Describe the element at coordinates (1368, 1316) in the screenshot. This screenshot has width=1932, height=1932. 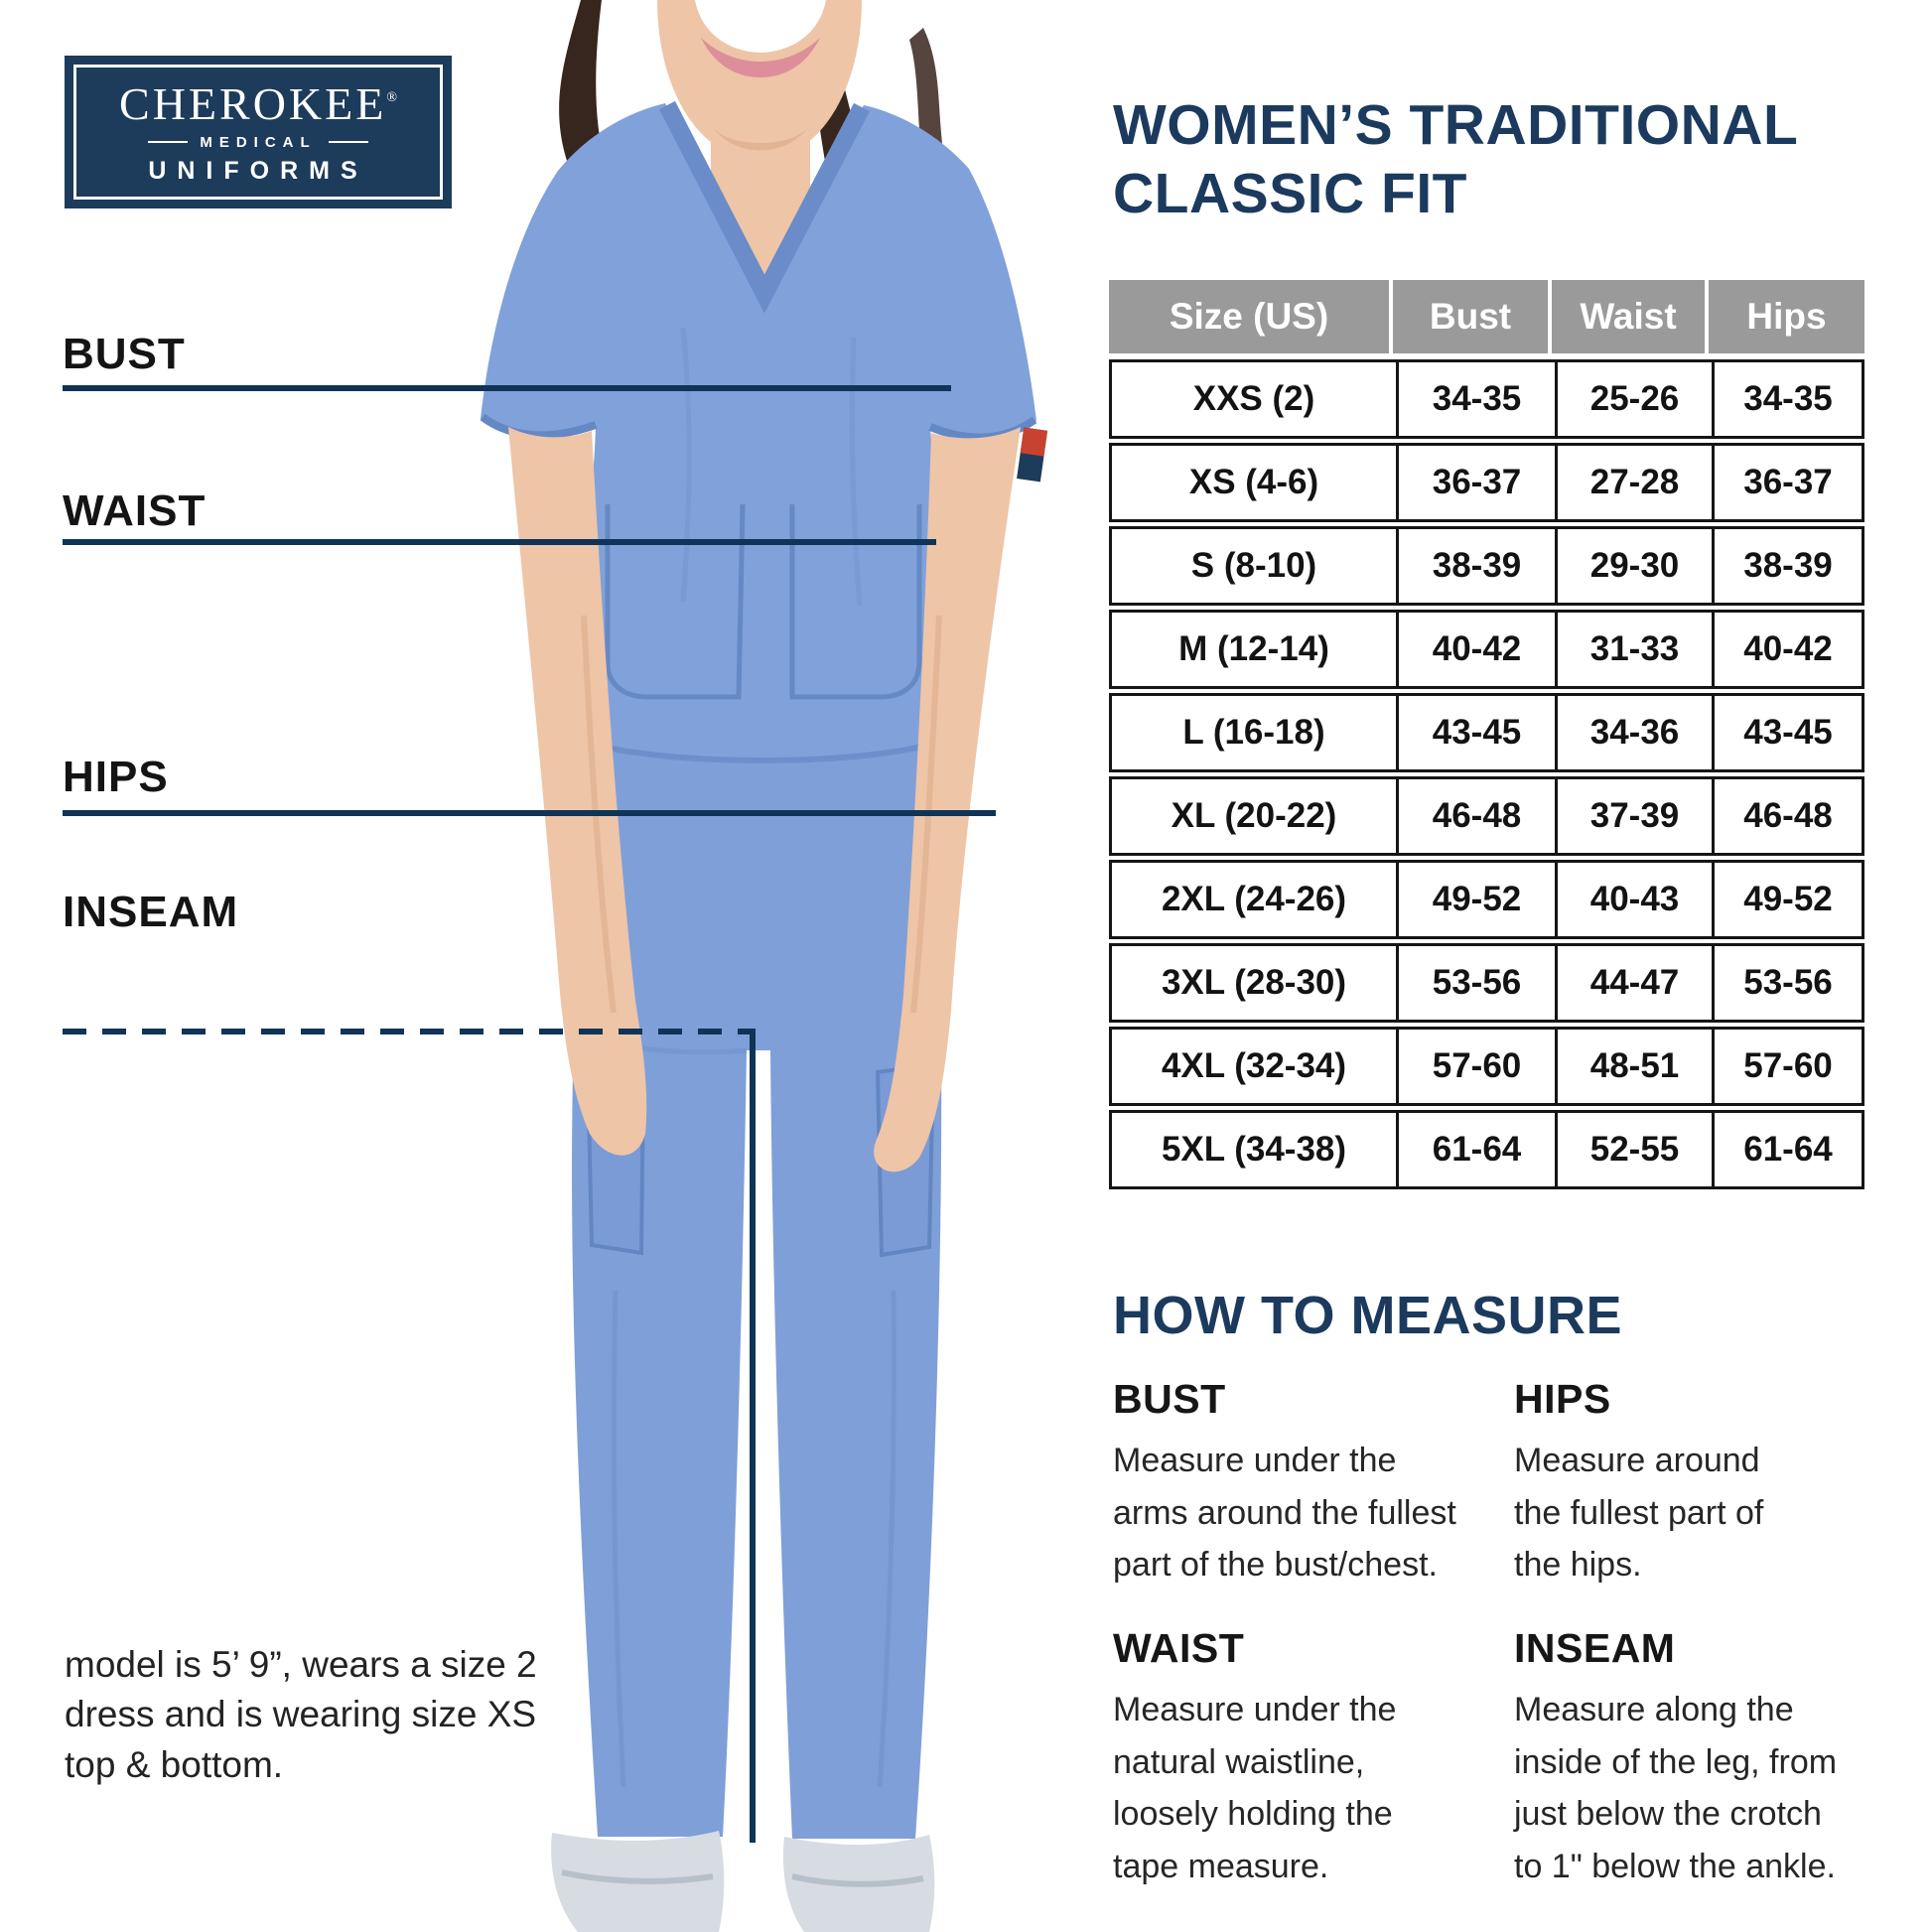
I see `how-to-measure-heading: HOW TO MEASURE` at that location.